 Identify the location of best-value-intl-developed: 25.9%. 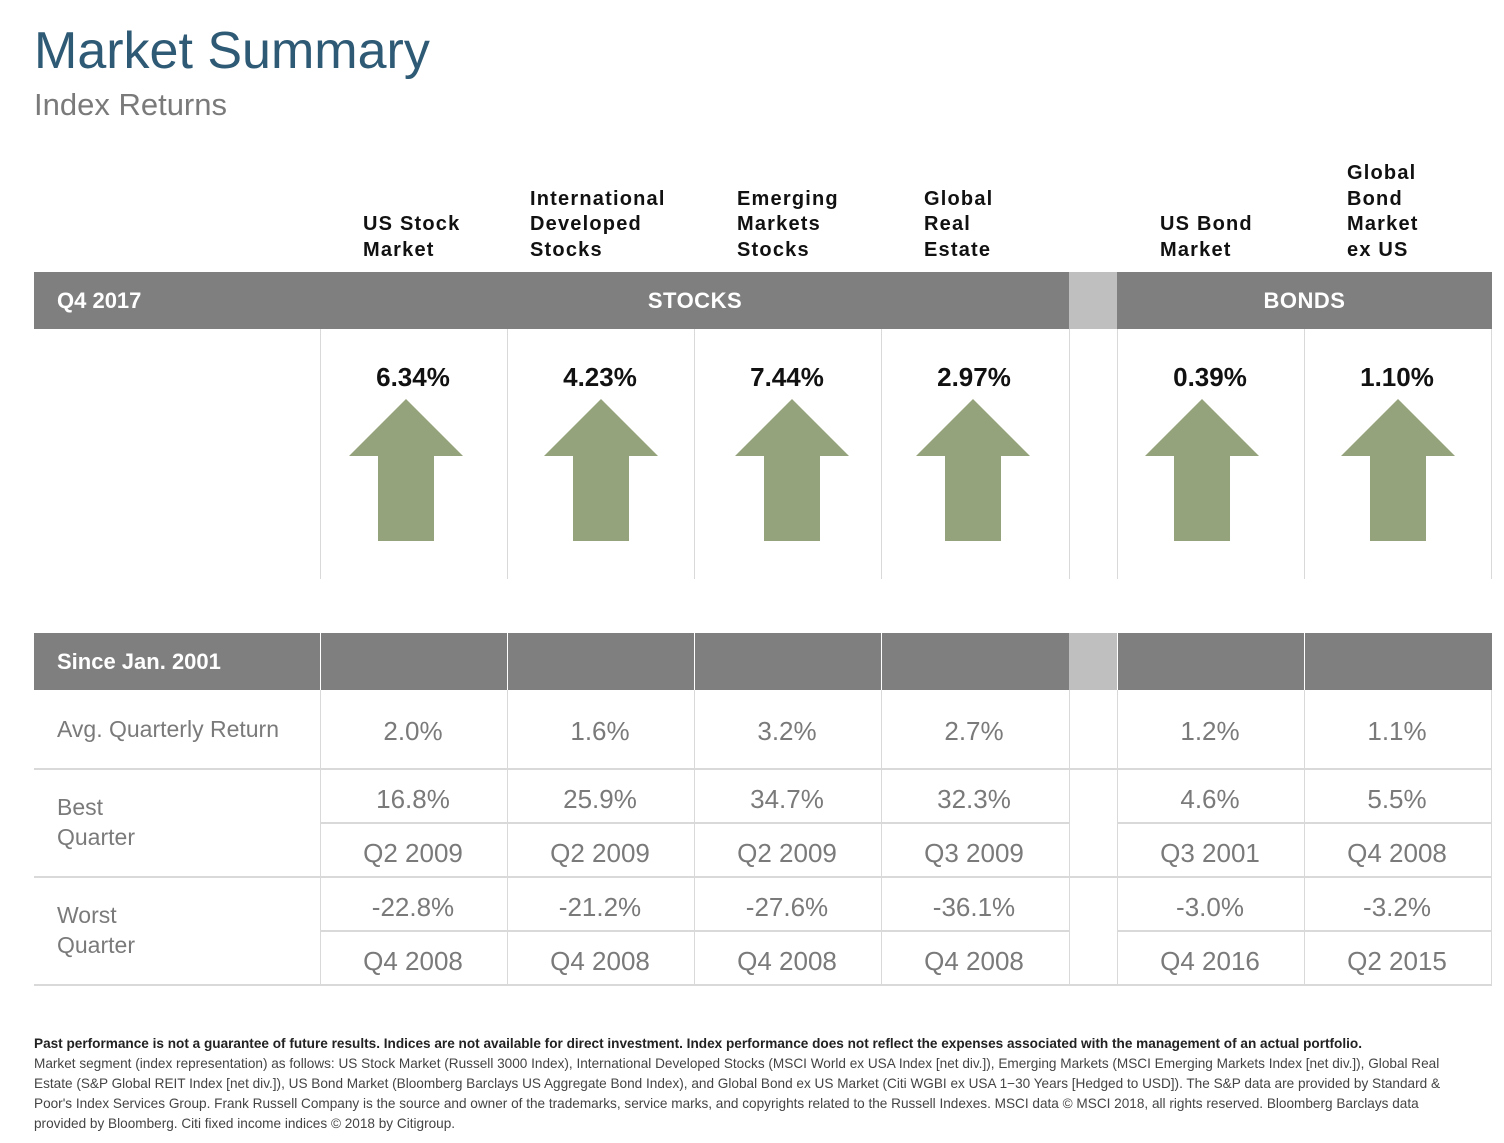
(600, 799).